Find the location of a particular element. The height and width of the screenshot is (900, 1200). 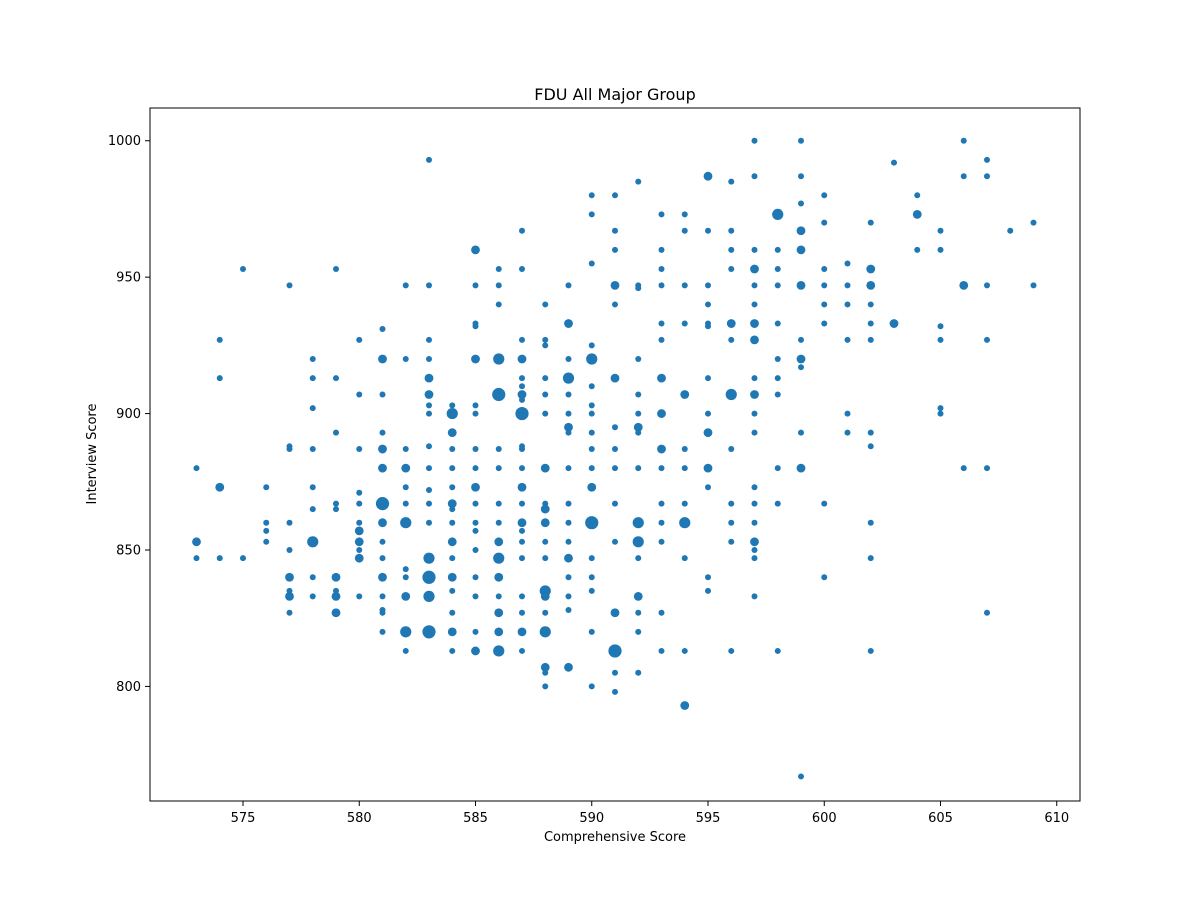

y-tick-label: 800 is located at coordinates (128, 687).